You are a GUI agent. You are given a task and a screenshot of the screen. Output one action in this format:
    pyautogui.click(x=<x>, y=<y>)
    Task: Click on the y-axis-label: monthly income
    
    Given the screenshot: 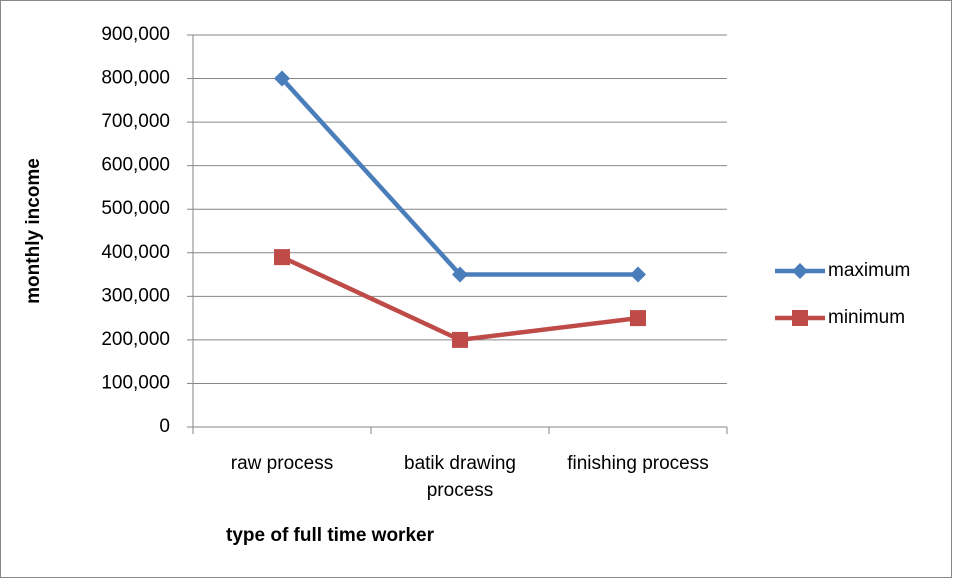 What is the action you would take?
    pyautogui.click(x=33, y=231)
    